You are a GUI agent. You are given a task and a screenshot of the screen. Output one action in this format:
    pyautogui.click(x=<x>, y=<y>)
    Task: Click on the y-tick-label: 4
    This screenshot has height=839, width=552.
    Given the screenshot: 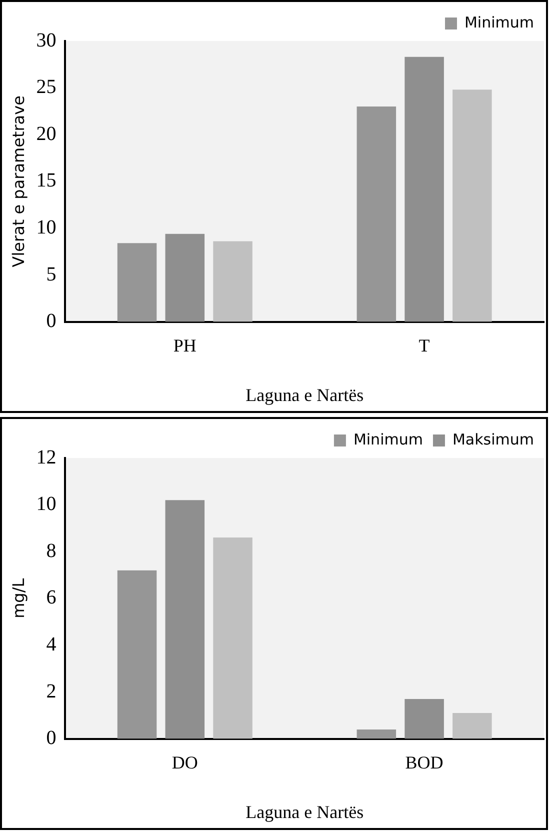 What is the action you would take?
    pyautogui.click(x=51, y=644)
    